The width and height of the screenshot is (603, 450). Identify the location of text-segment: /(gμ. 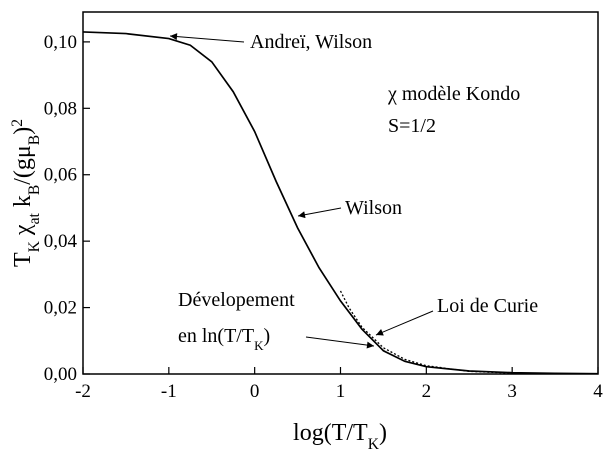
(23, 165).